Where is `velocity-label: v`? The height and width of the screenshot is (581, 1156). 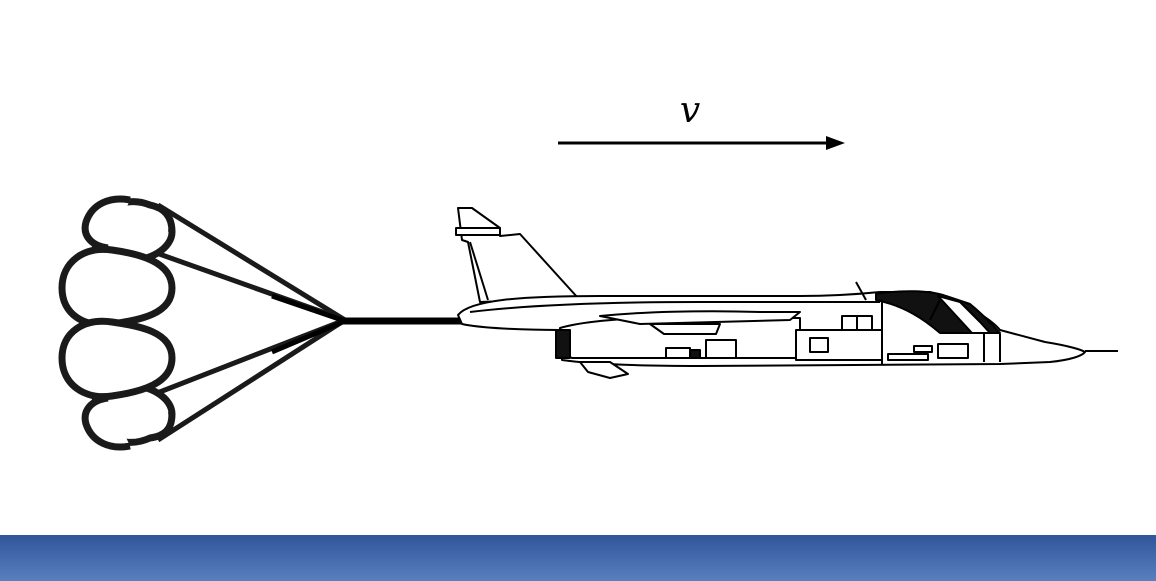 velocity-label: v is located at coordinates (690, 110).